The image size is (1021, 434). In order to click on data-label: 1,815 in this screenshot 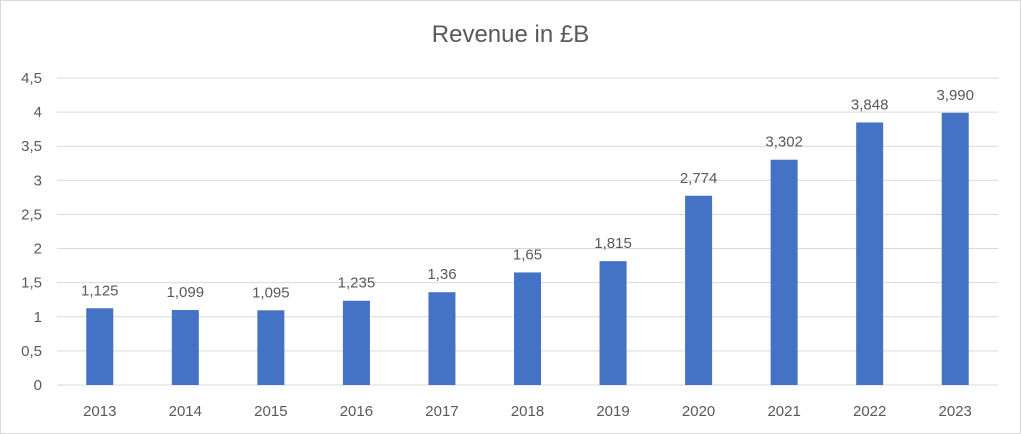, I will do `click(613, 243)`.